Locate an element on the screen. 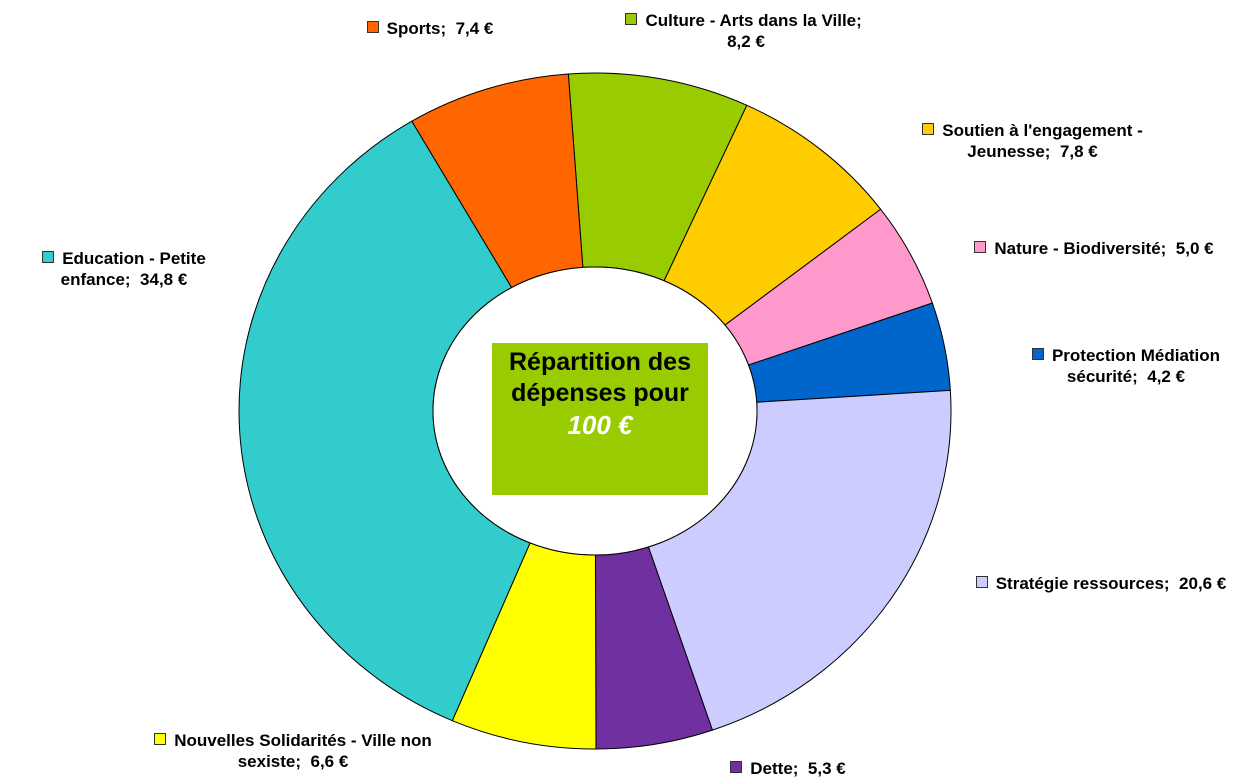 This screenshot has height=784, width=1258. segment-label: Dette; 5,3 € is located at coordinates (788, 768).